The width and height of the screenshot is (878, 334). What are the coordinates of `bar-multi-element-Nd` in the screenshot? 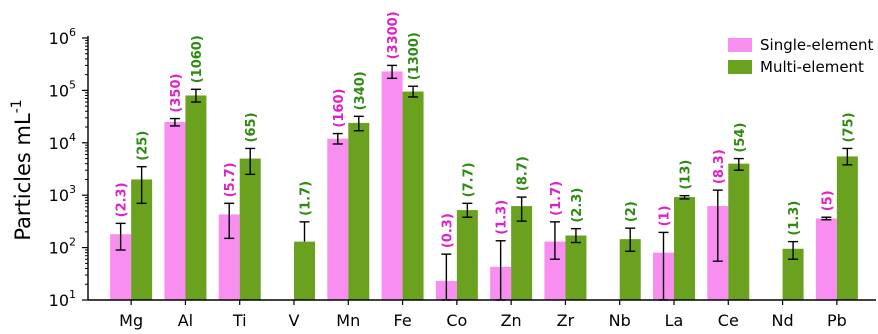 It's located at (793, 274).